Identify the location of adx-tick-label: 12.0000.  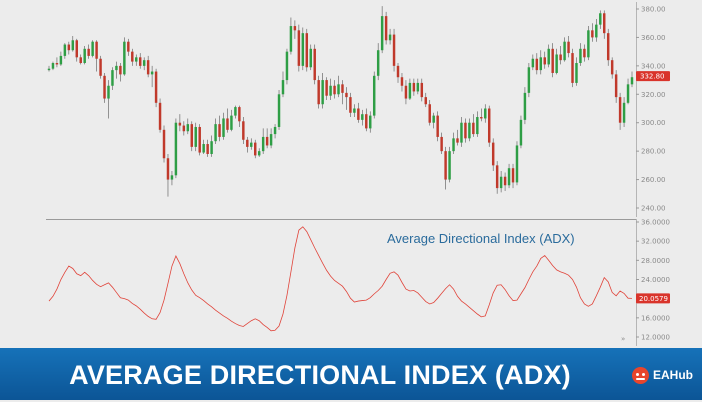
(655, 338).